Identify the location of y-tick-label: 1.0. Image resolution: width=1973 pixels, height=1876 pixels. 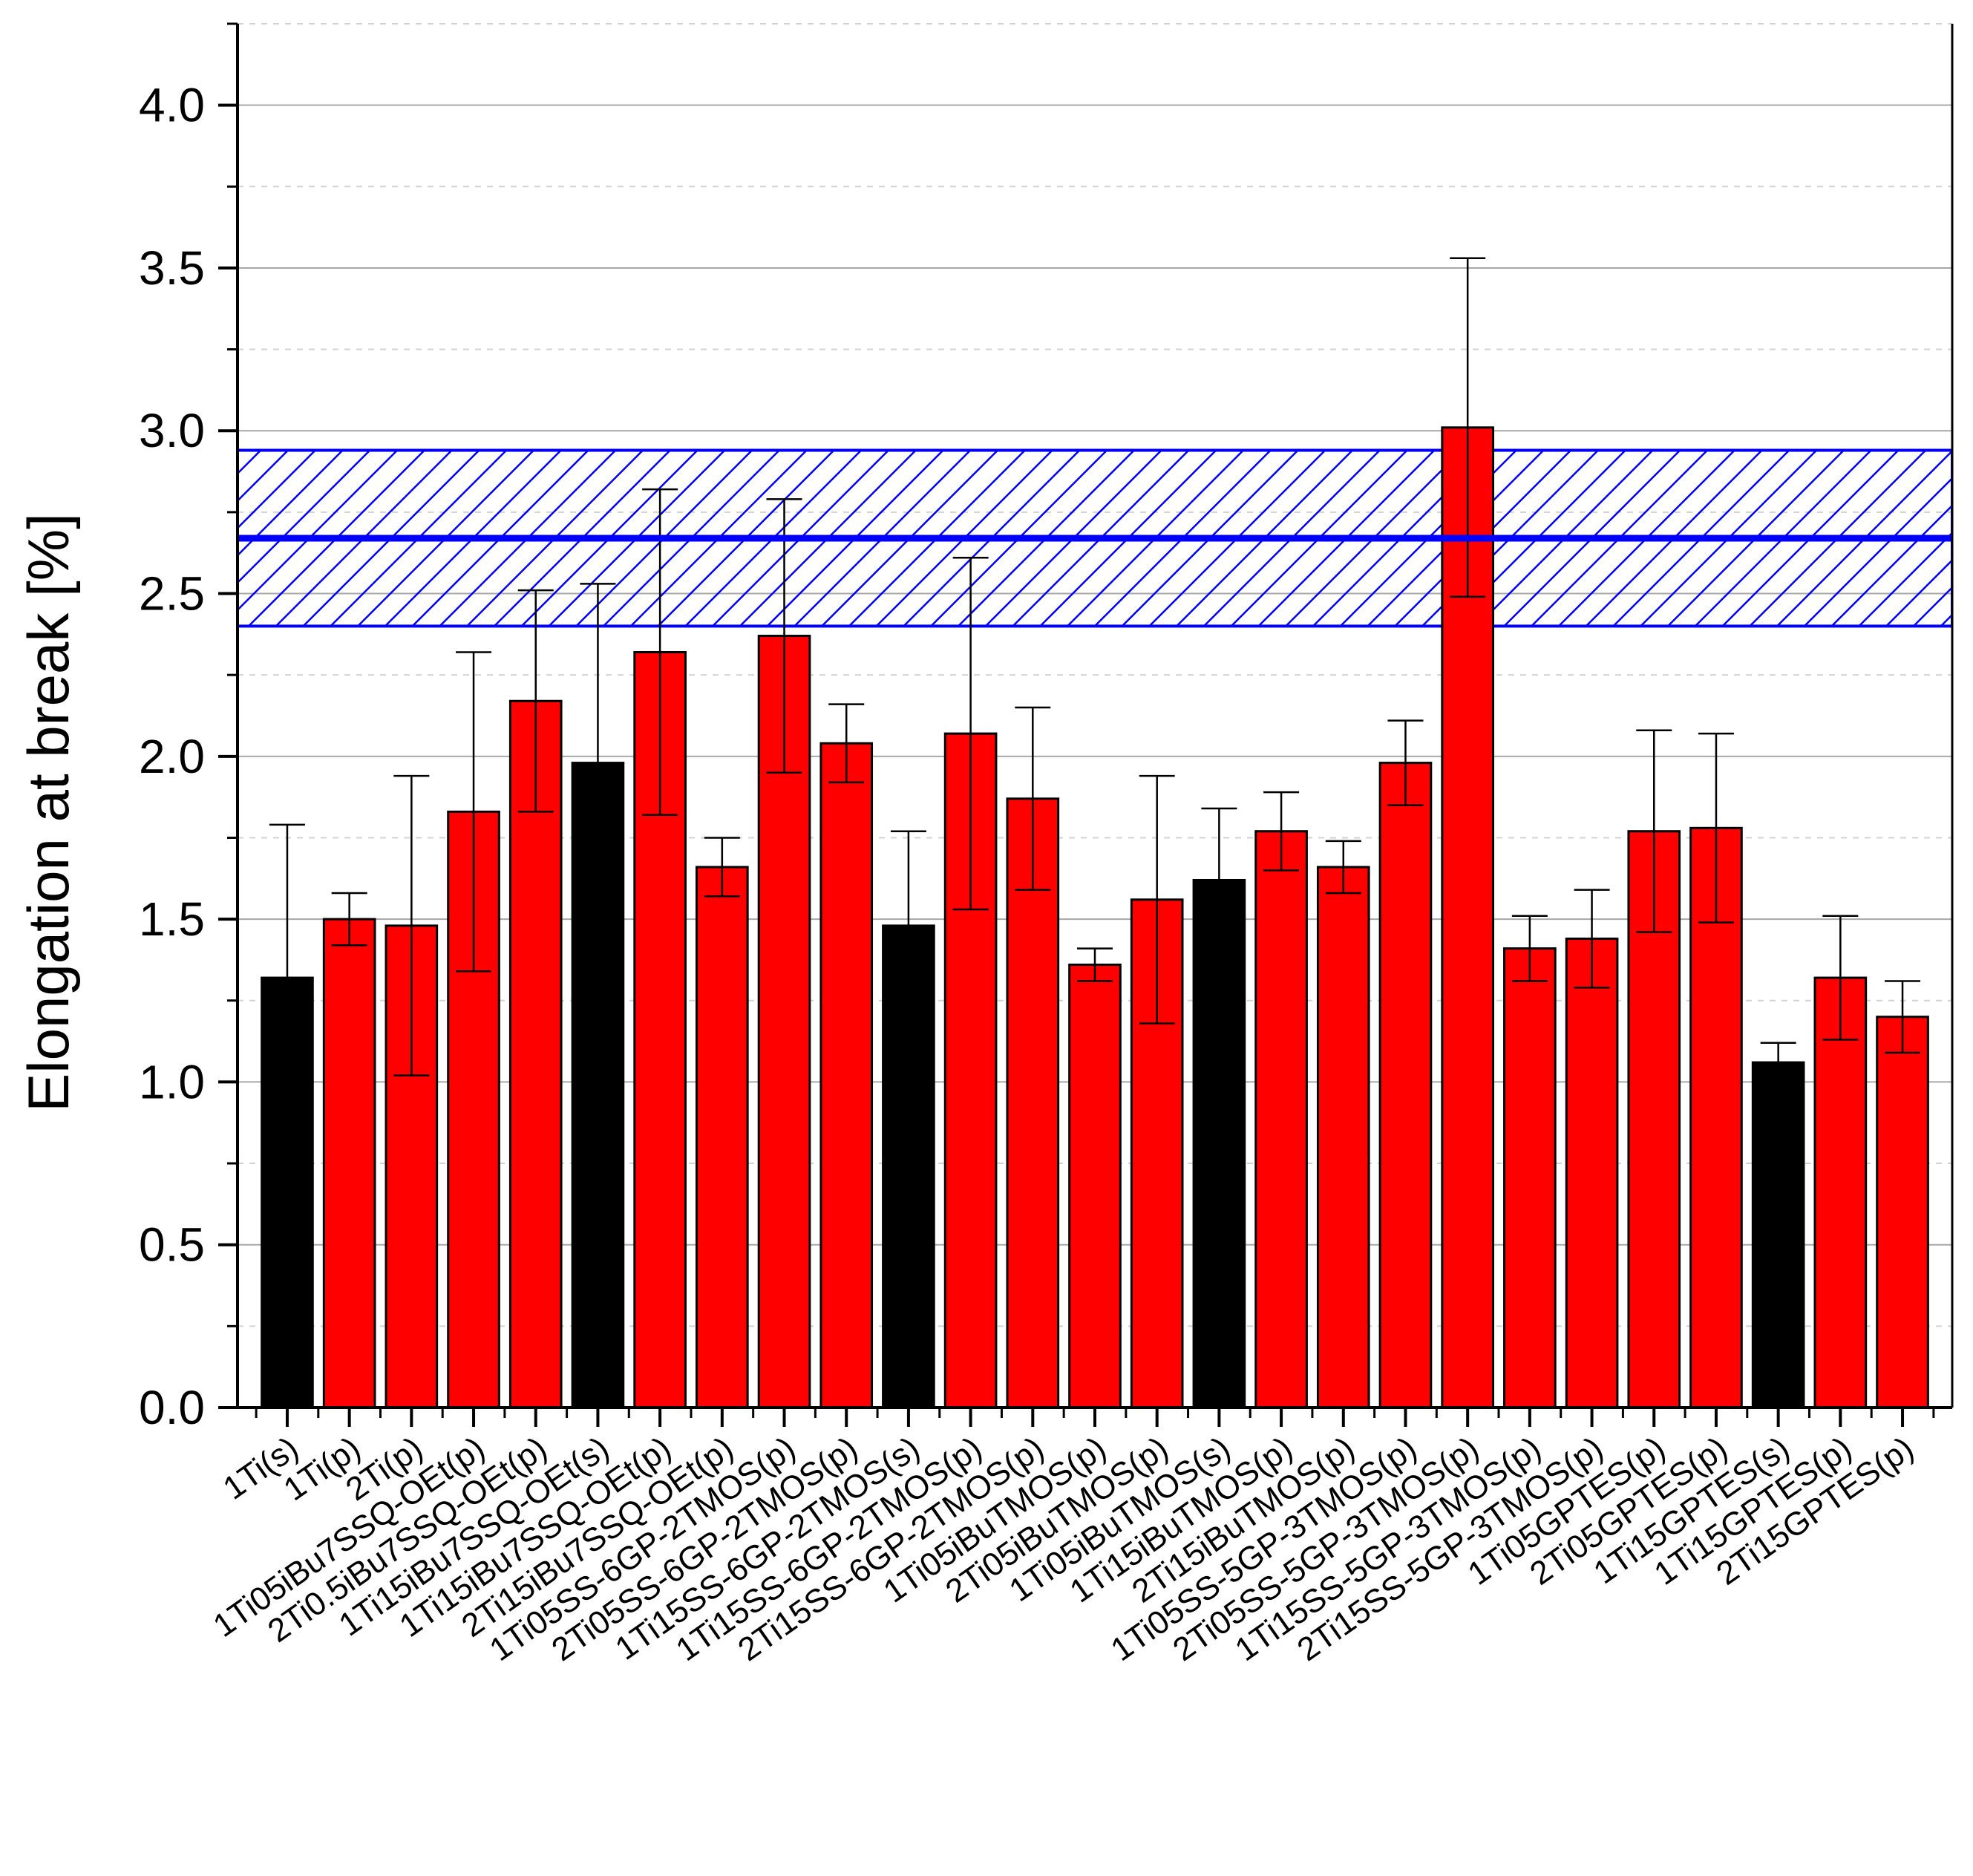
(172, 1081).